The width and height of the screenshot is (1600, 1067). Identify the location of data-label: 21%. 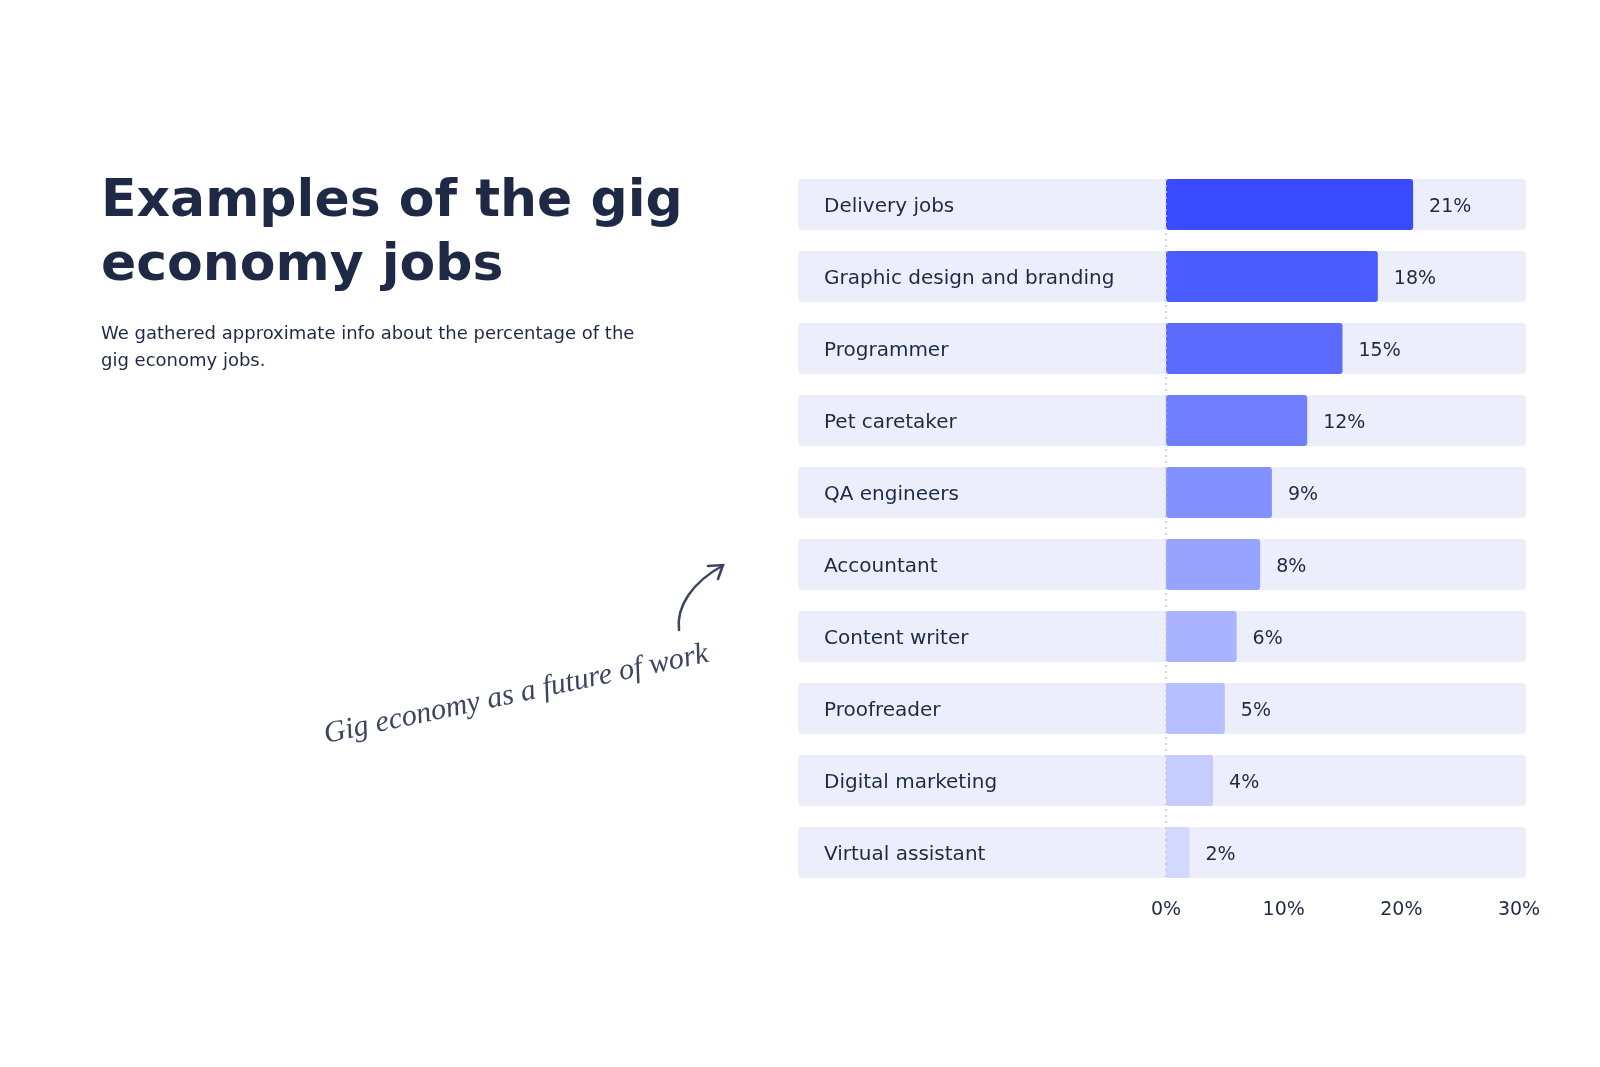
(1450, 204).